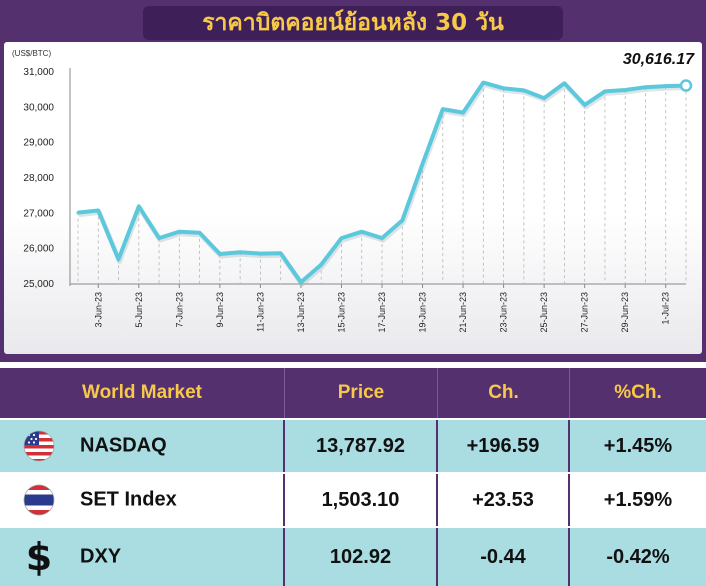 This screenshot has width=706, height=586. What do you see at coordinates (585, 312) in the screenshot?
I see `x-tick-label: 27-Jun-23` at bounding box center [585, 312].